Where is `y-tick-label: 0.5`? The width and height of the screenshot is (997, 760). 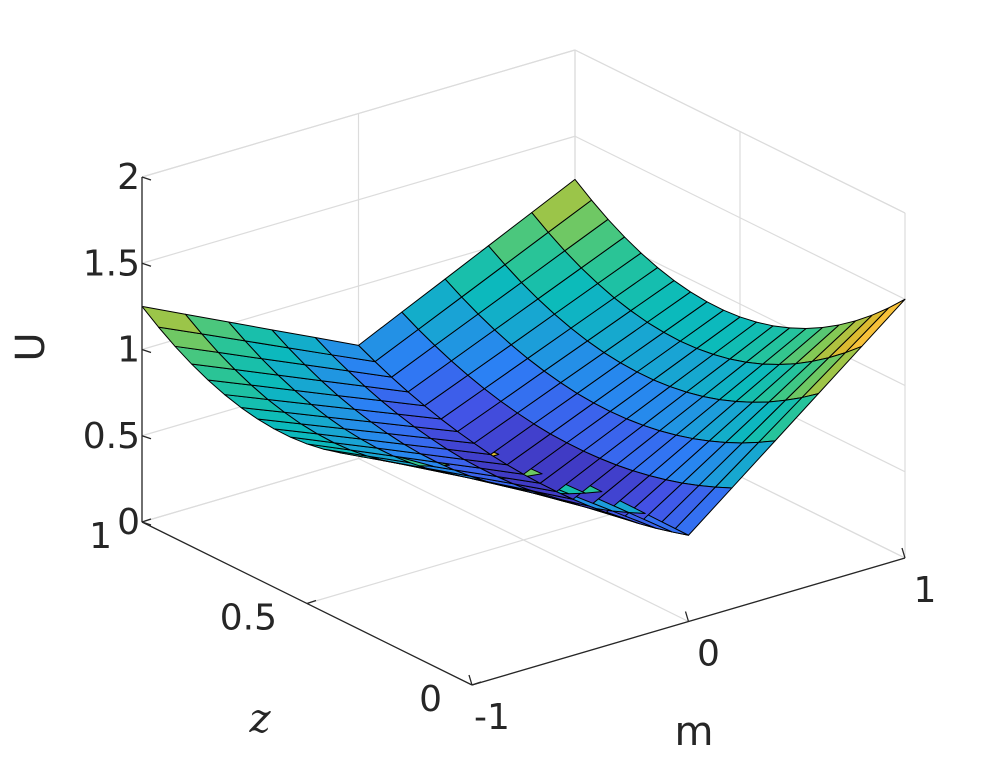
y-tick-label: 0.5 is located at coordinates (248, 618).